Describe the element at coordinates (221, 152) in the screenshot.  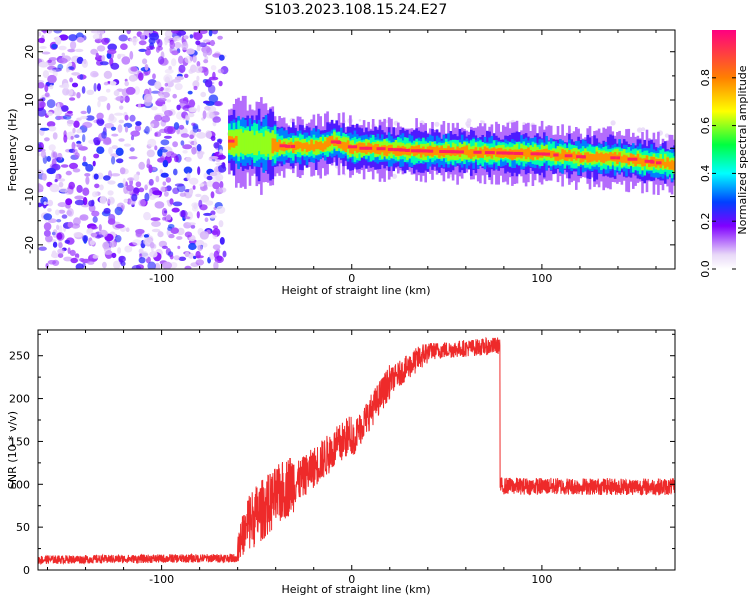
I see `noise-dot` at that location.